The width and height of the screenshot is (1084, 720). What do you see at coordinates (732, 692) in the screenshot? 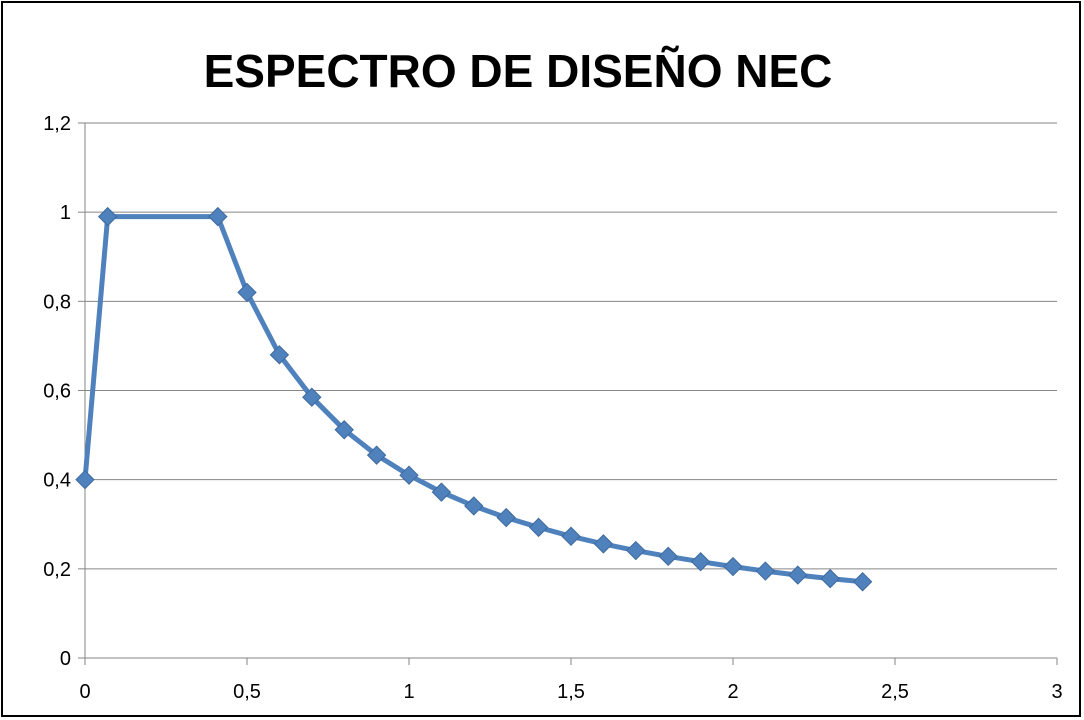
I see `x-tick-label-4: 2` at bounding box center [732, 692].